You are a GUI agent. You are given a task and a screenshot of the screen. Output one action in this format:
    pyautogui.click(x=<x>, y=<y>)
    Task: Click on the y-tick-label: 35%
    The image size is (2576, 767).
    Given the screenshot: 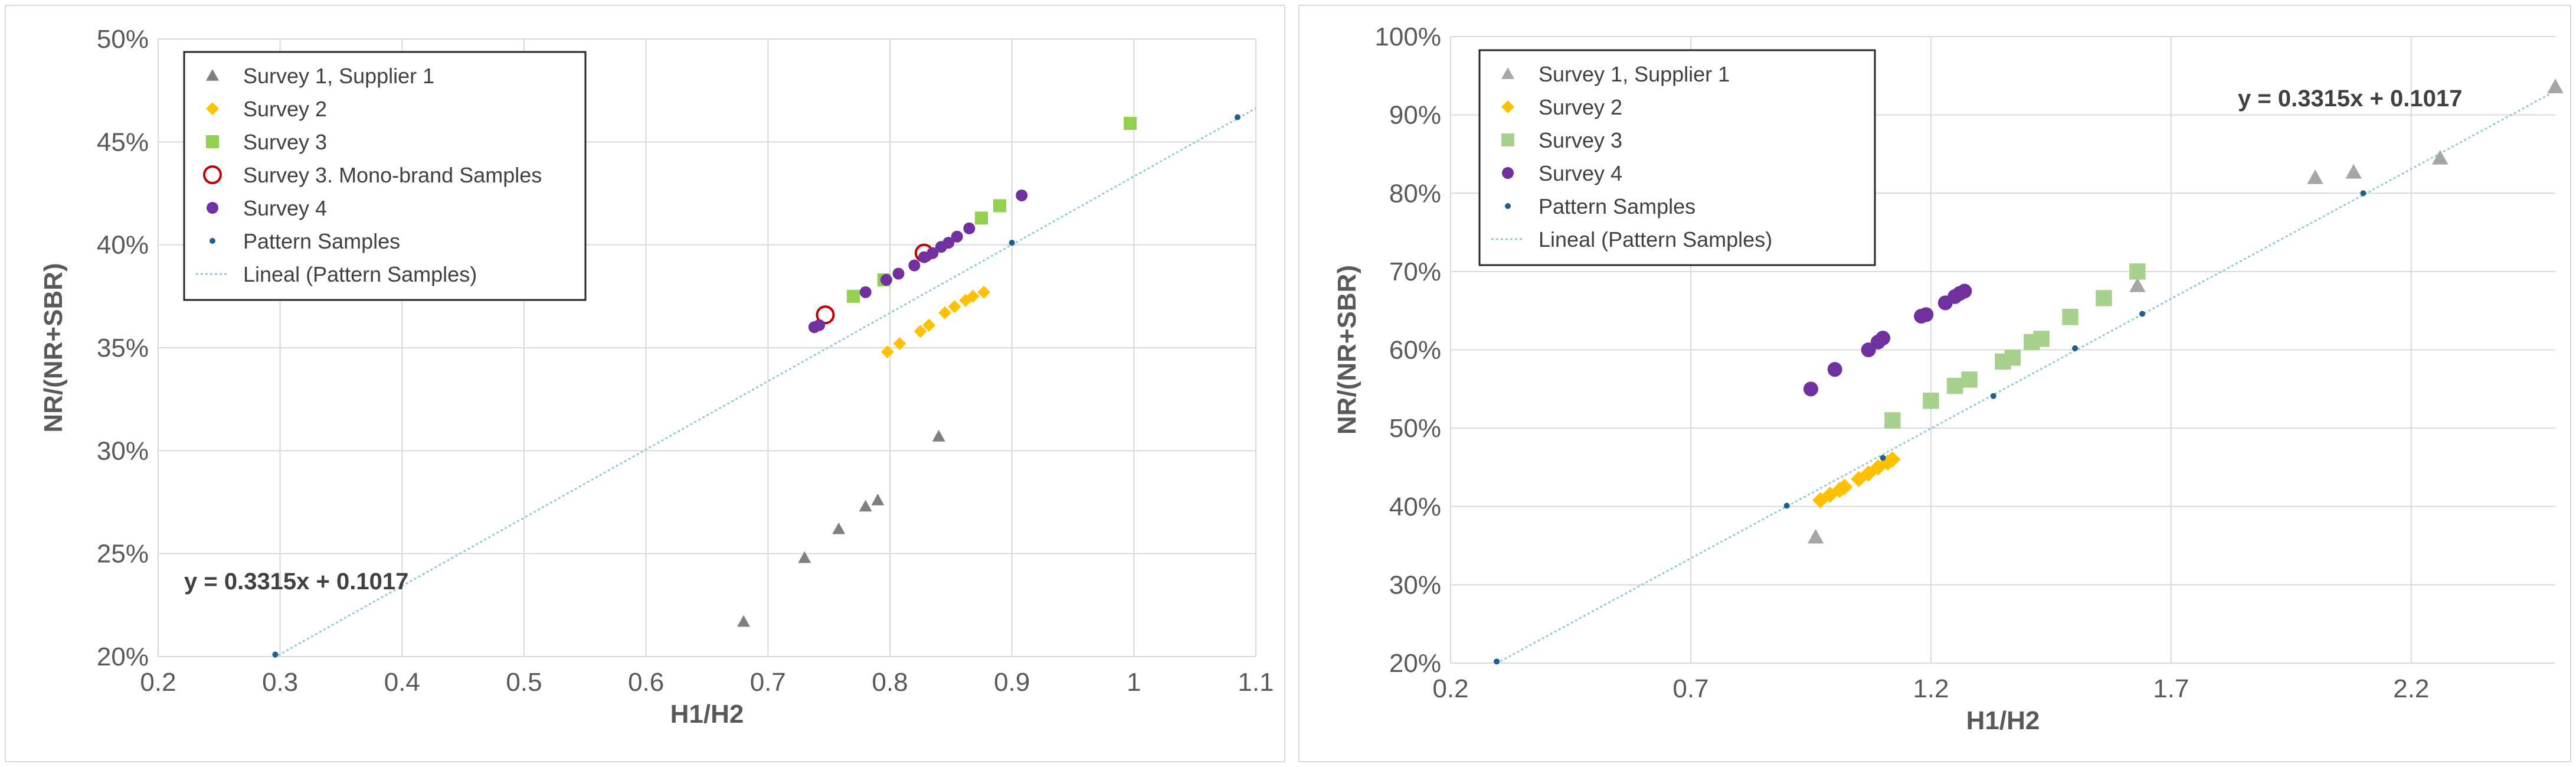 What is the action you would take?
    pyautogui.click(x=123, y=349)
    